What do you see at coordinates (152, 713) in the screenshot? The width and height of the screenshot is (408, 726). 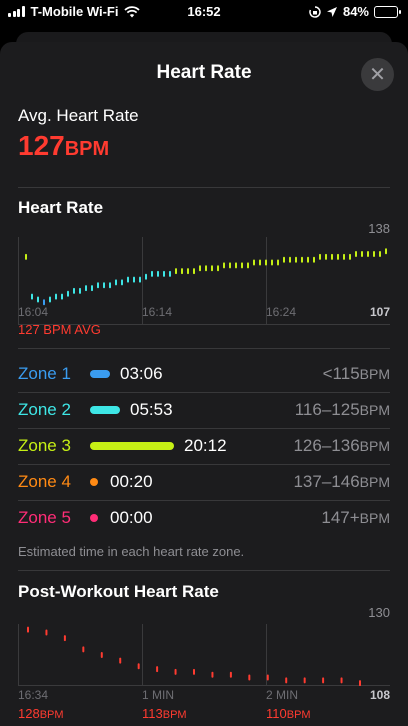 I see `post-reading-value: 113` at bounding box center [152, 713].